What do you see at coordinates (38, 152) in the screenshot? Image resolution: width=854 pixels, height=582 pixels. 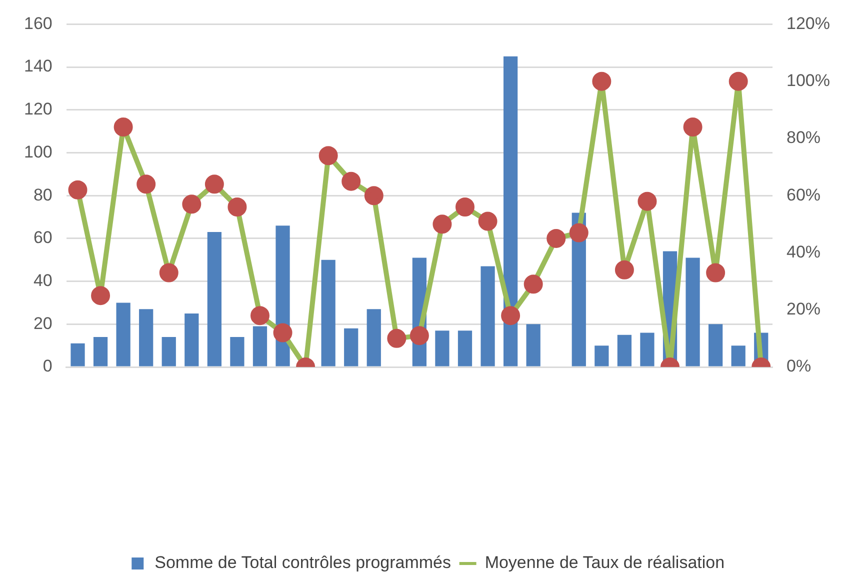 I see `y-tick-label: 100` at bounding box center [38, 152].